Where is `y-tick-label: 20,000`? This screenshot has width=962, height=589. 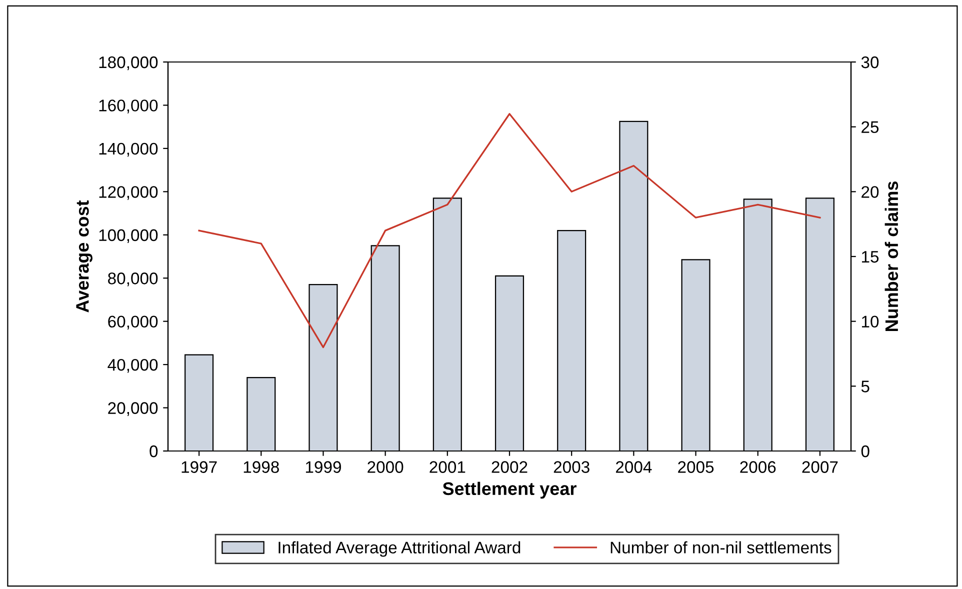
y-tick-label: 20,000 is located at coordinates (133, 409).